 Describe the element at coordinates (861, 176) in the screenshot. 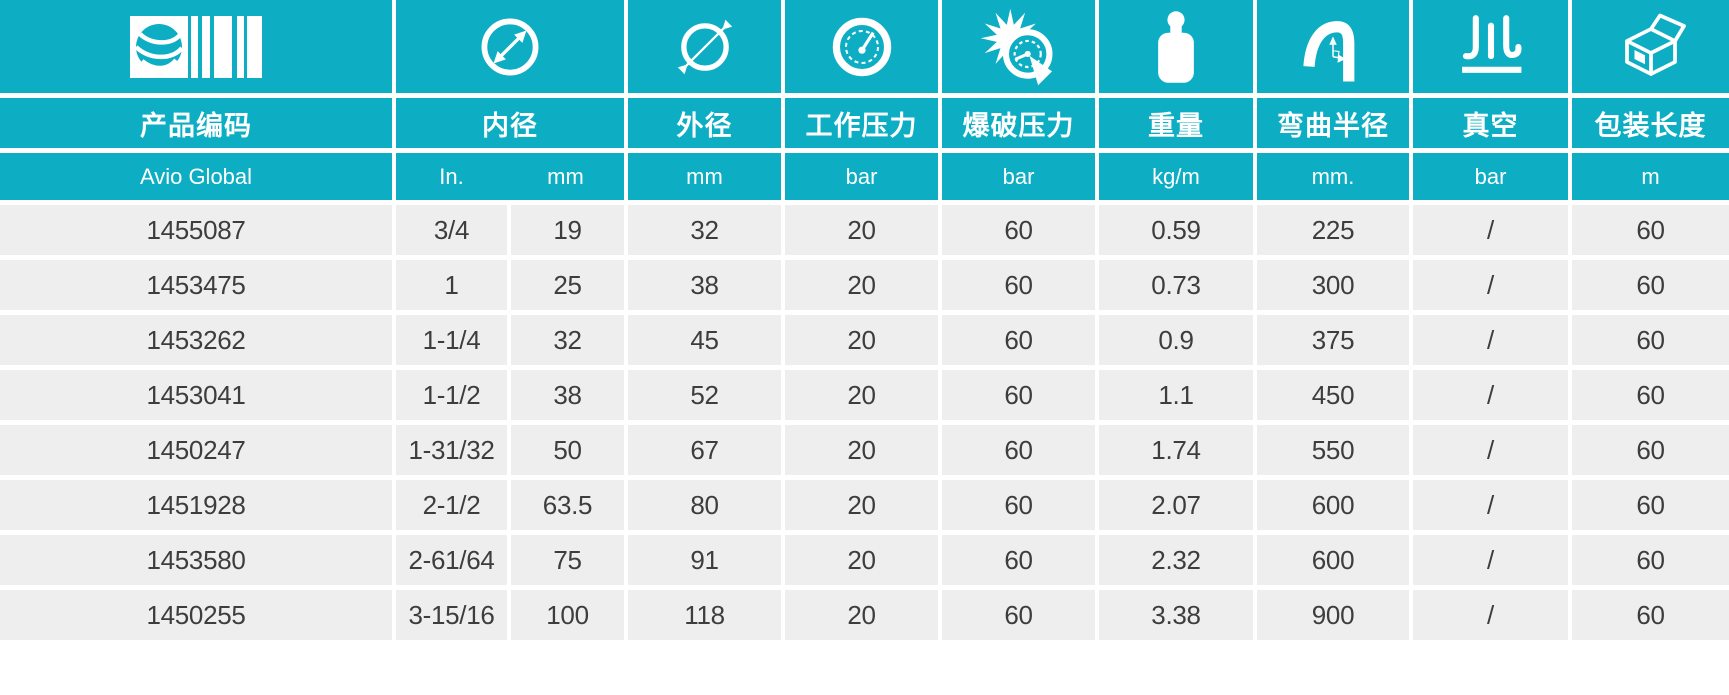

I see `unit-working-pressure: bar` at that location.